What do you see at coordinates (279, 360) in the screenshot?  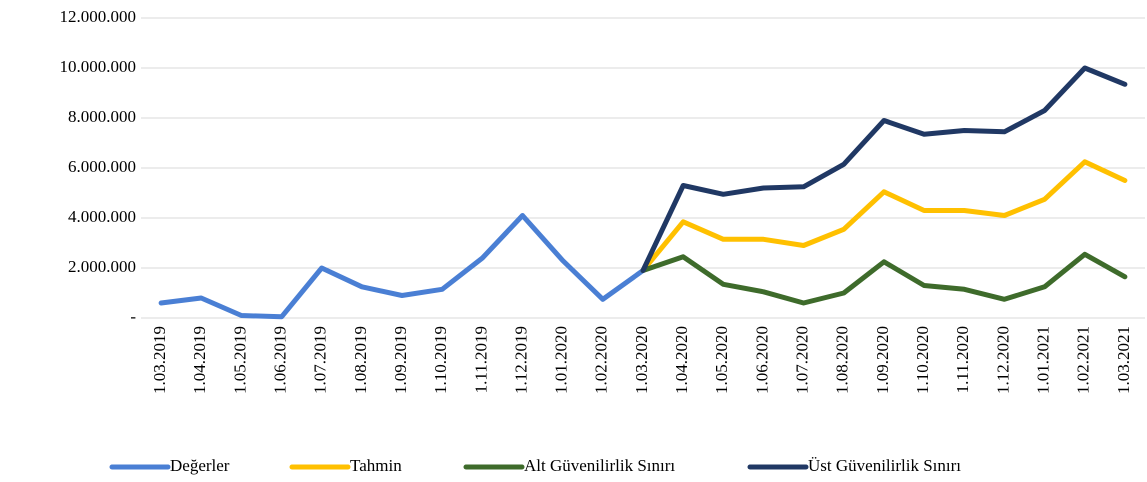 I see `x-tick-label: 1.06.2019` at bounding box center [279, 360].